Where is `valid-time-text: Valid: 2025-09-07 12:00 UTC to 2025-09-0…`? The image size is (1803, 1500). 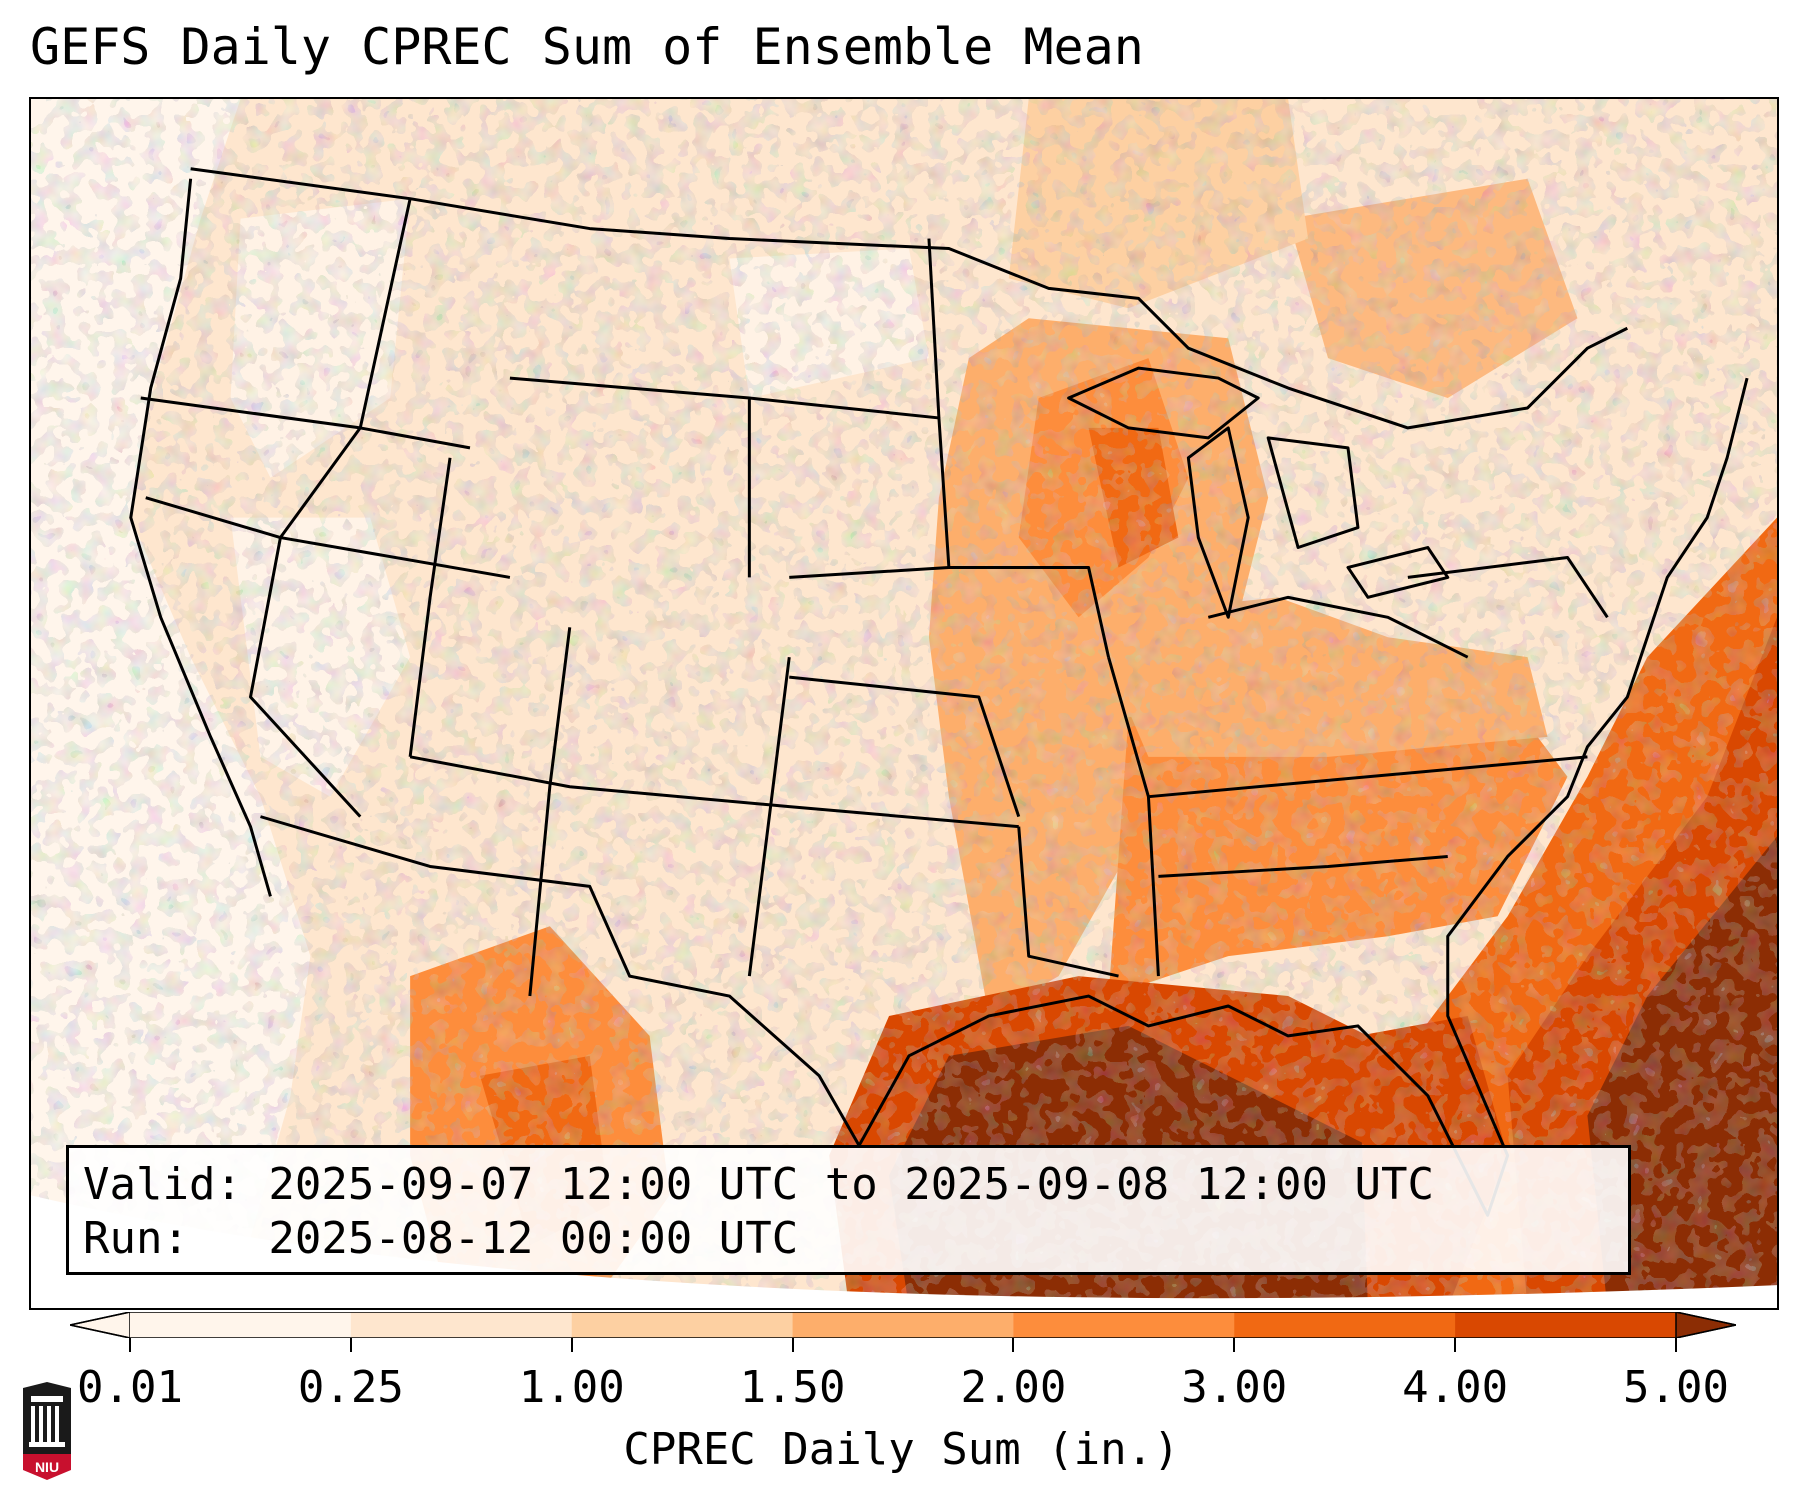
valid-time-text: Valid: 2025-09-07 12:00 UTC to 2025-09-0… is located at coordinates (759, 1184).